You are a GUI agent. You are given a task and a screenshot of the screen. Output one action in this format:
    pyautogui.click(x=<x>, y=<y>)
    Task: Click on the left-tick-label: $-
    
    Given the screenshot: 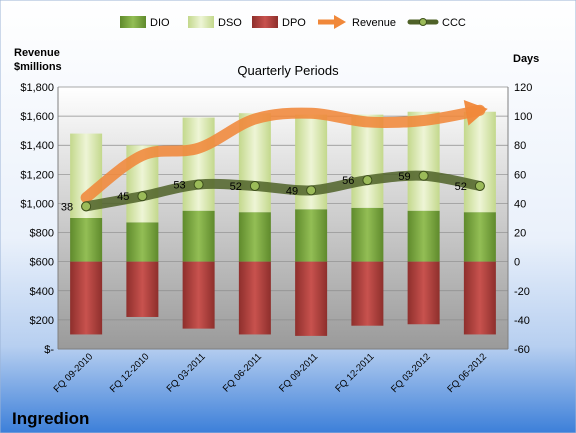 What is the action you would take?
    pyautogui.click(x=49, y=350)
    